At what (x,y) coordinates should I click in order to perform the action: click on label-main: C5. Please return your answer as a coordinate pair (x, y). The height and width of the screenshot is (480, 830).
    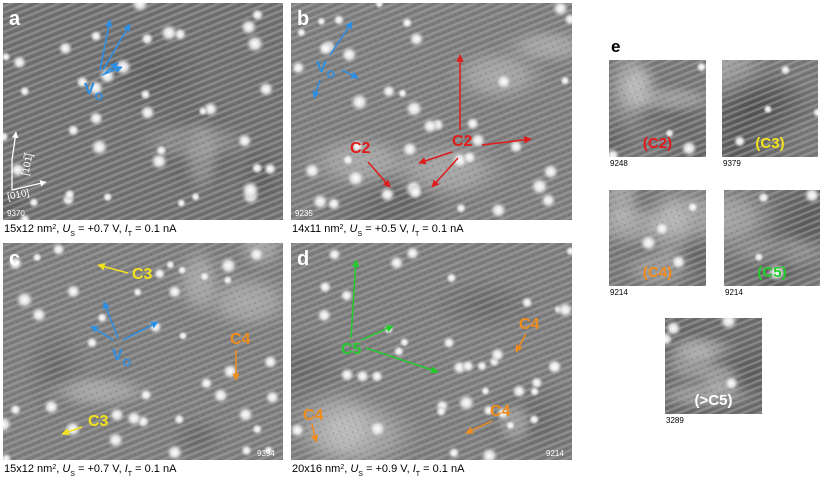
    Looking at the image, I should click on (351, 349).